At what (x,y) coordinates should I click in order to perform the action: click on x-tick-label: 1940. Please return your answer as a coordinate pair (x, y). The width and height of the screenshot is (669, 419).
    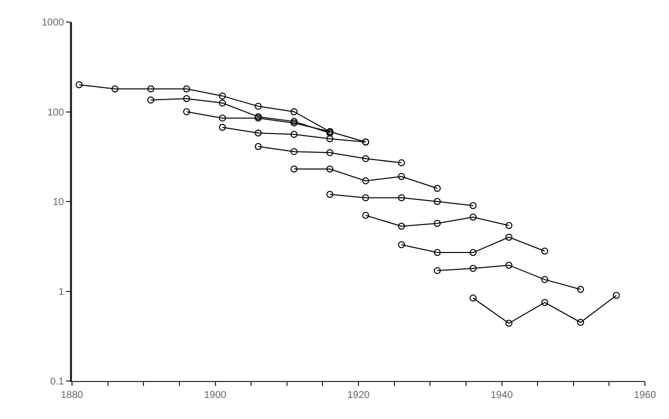
    Looking at the image, I should click on (502, 395).